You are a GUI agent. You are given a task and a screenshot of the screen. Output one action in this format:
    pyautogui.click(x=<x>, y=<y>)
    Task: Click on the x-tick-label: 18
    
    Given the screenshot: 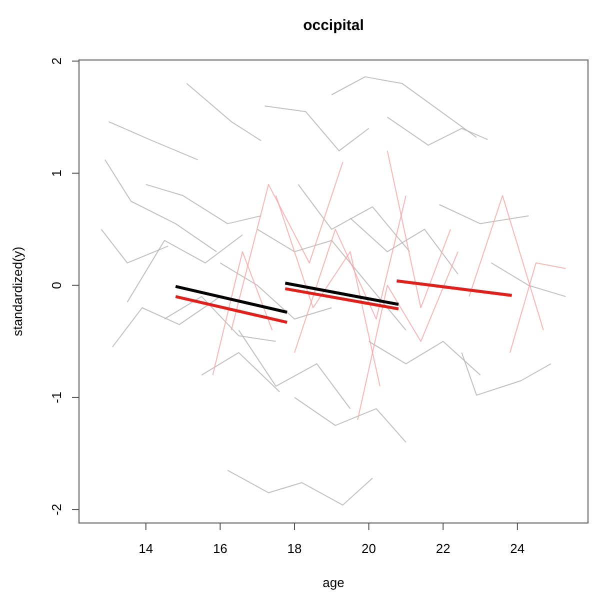 What is the action you would take?
    pyautogui.click(x=294, y=548)
    